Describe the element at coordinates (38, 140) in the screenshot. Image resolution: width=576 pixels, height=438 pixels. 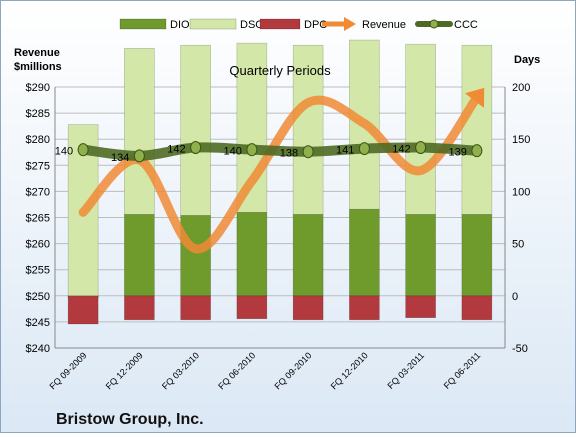
I see `left-tick-label: $280` at that location.